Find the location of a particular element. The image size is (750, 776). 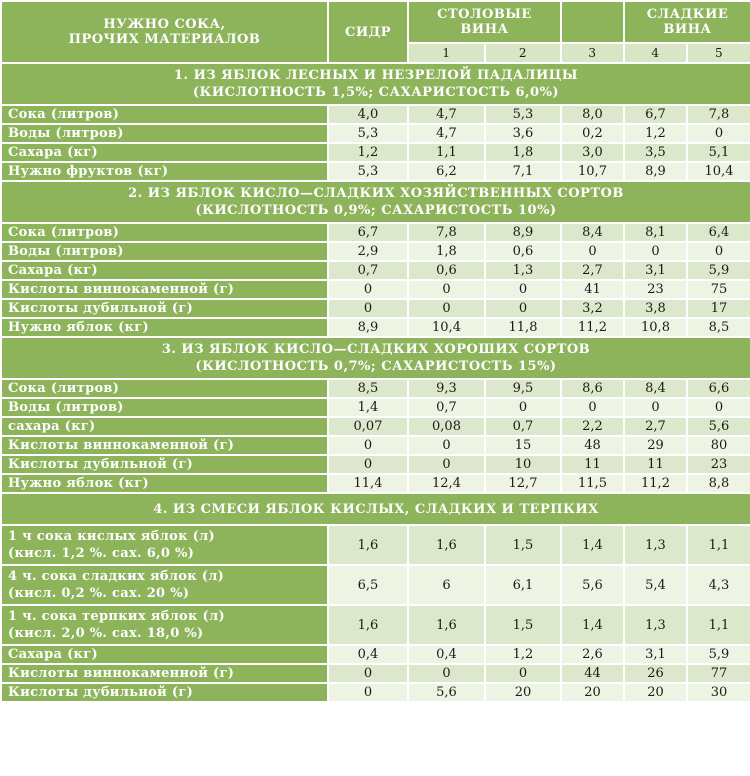

cell-value: 8,9 is located at coordinates (655, 171).